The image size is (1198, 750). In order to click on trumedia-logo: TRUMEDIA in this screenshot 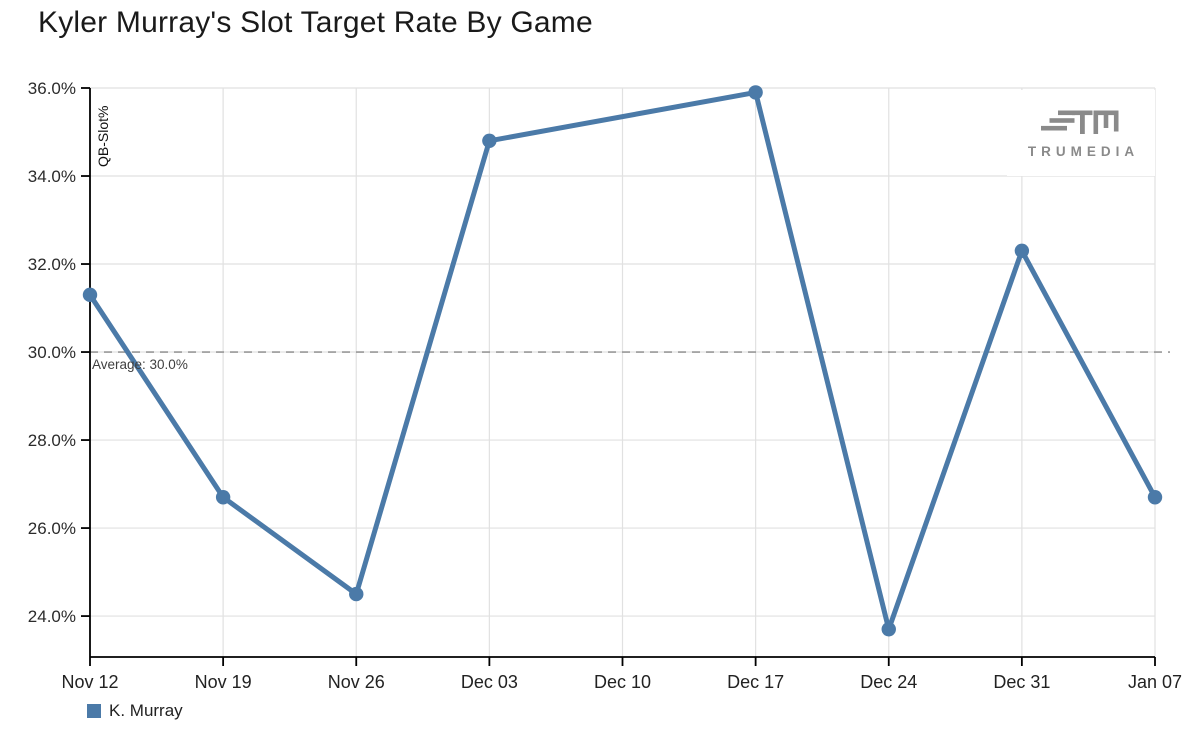, I will do `click(1081, 133)`.